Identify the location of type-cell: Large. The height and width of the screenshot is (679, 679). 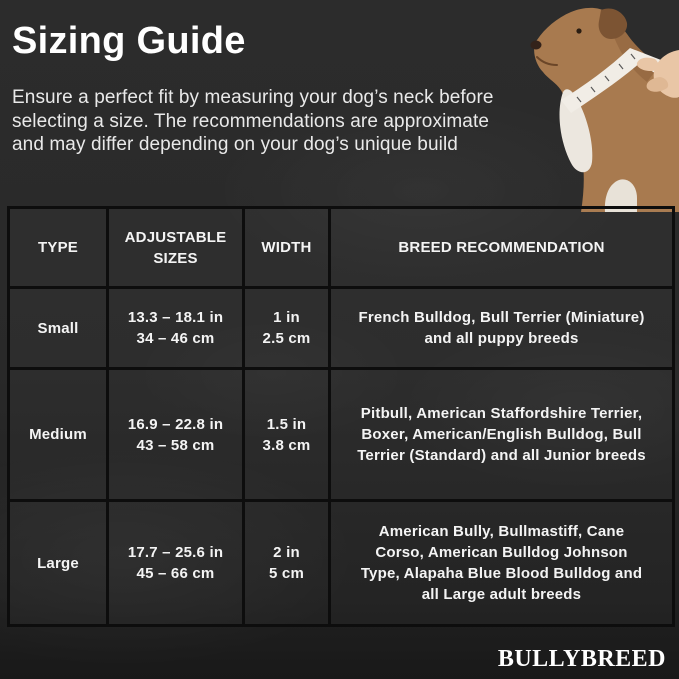
(58, 563).